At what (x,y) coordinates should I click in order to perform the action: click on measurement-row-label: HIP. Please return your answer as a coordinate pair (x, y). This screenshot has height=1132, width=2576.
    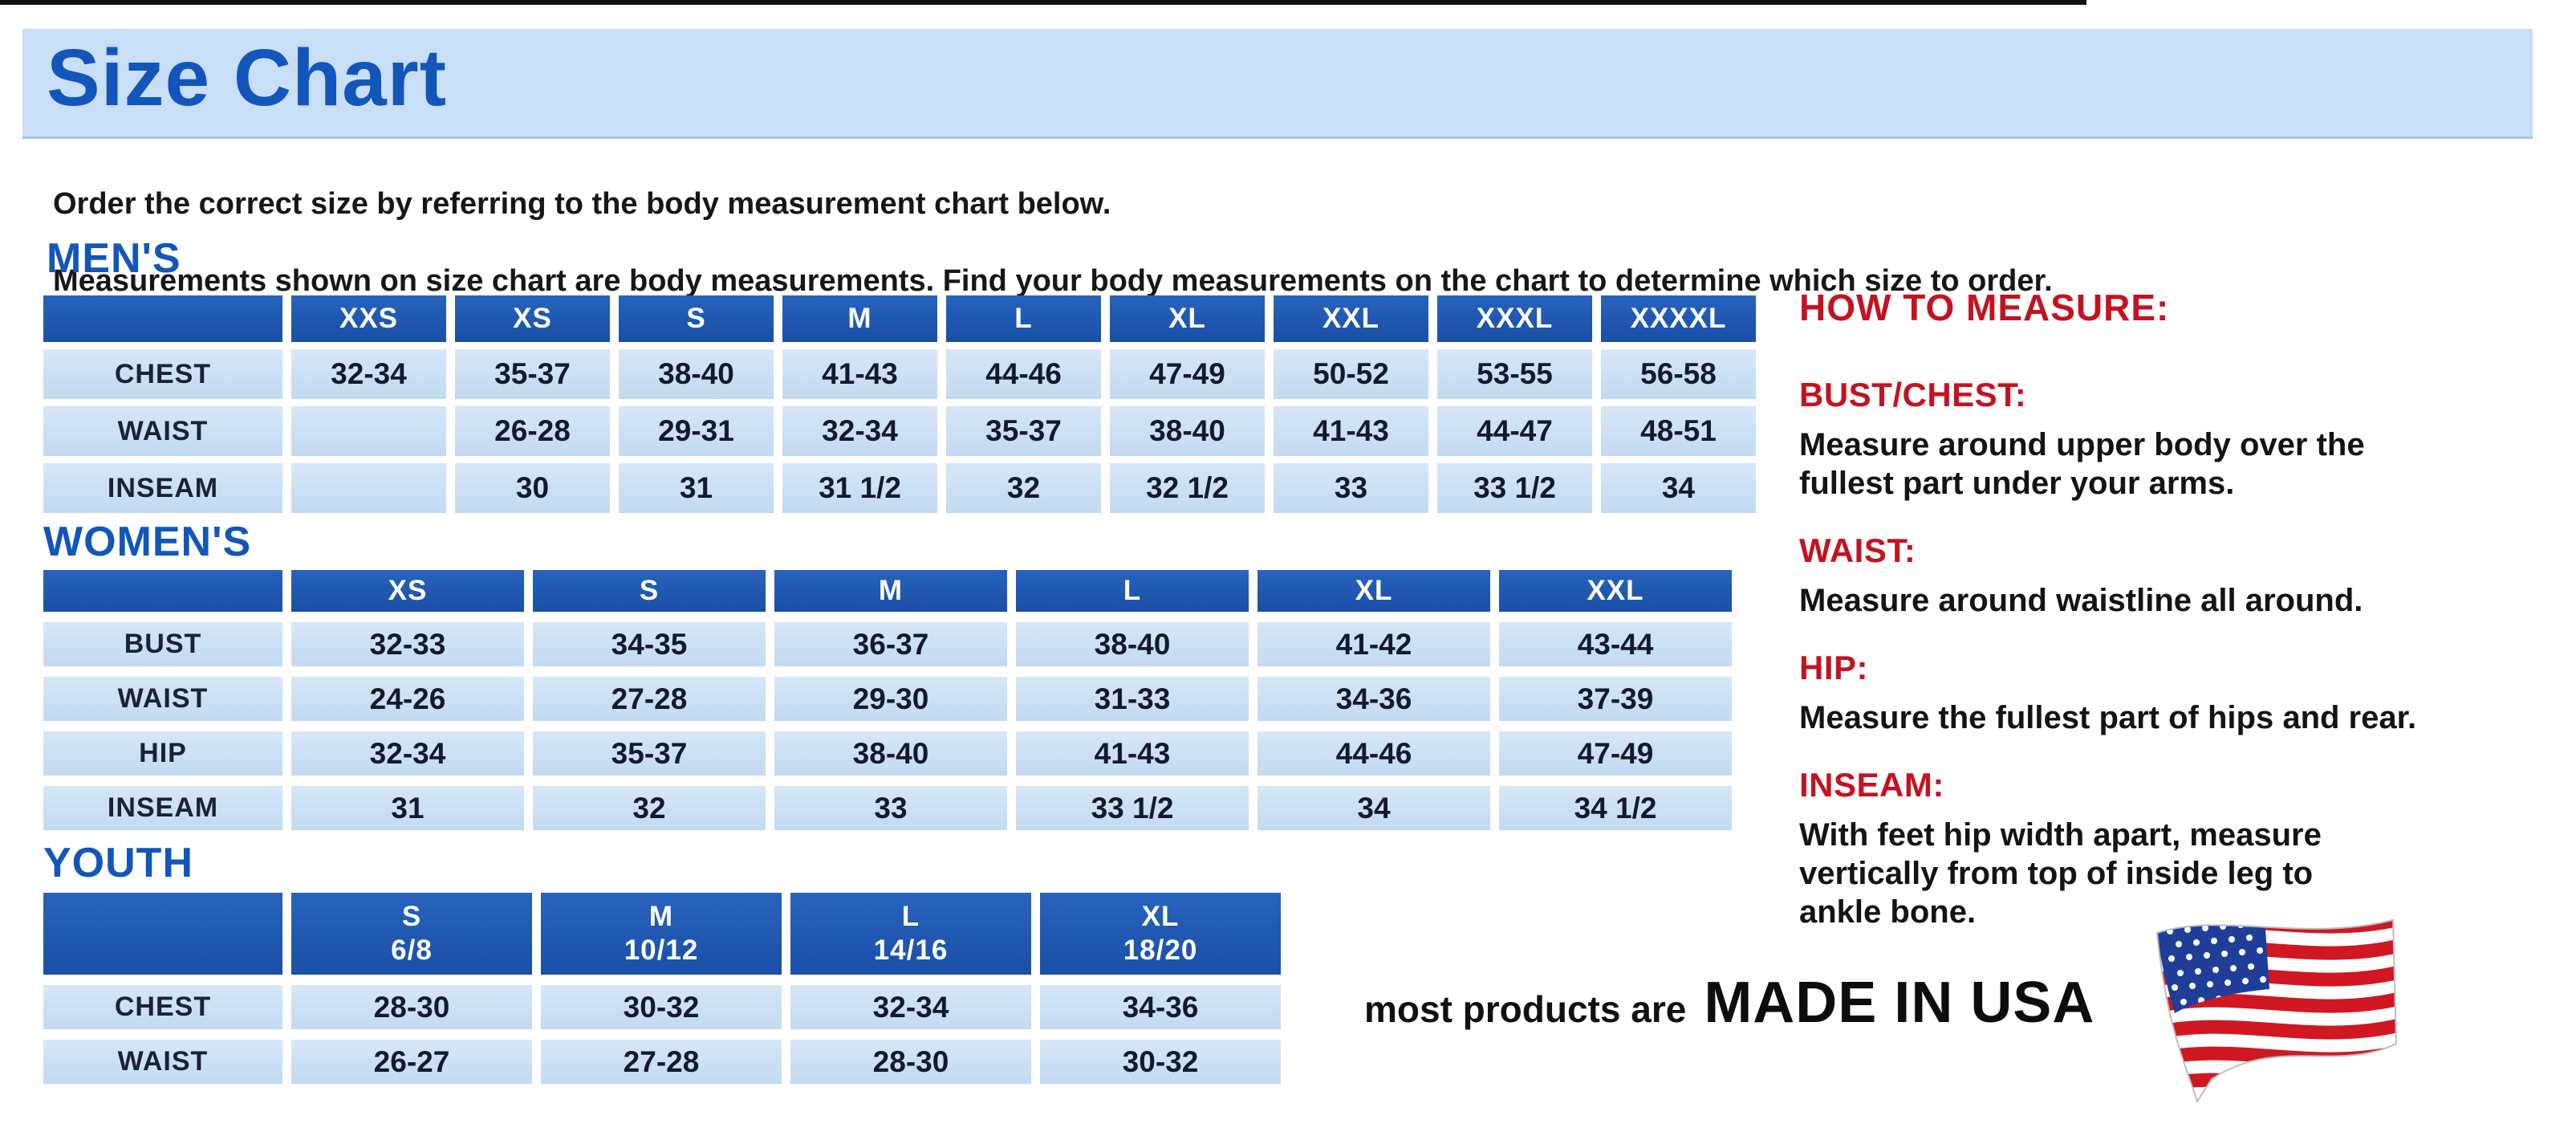
    Looking at the image, I should click on (163, 754).